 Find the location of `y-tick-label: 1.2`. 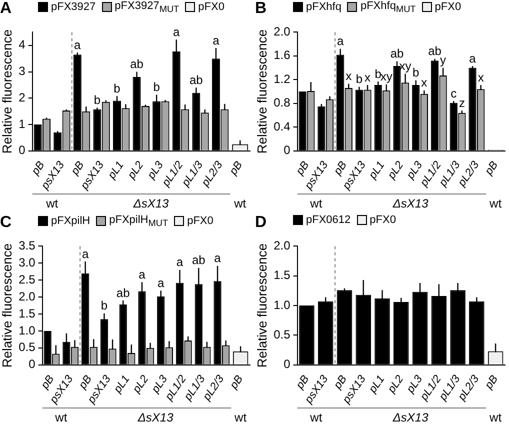

y-tick-label: 1.2 is located at coordinates (282, 79).